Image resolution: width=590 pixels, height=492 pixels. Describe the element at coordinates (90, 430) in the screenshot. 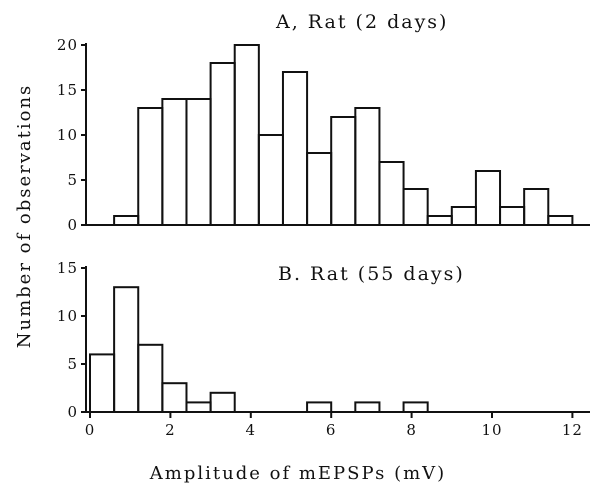

I see `x-tick-label: 0` at that location.